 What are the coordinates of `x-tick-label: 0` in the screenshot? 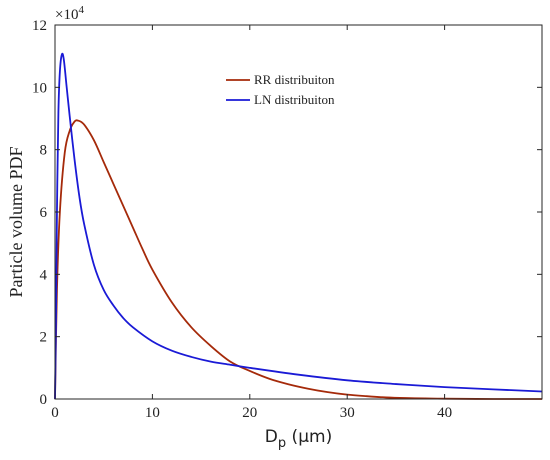 It's located at (55, 413).